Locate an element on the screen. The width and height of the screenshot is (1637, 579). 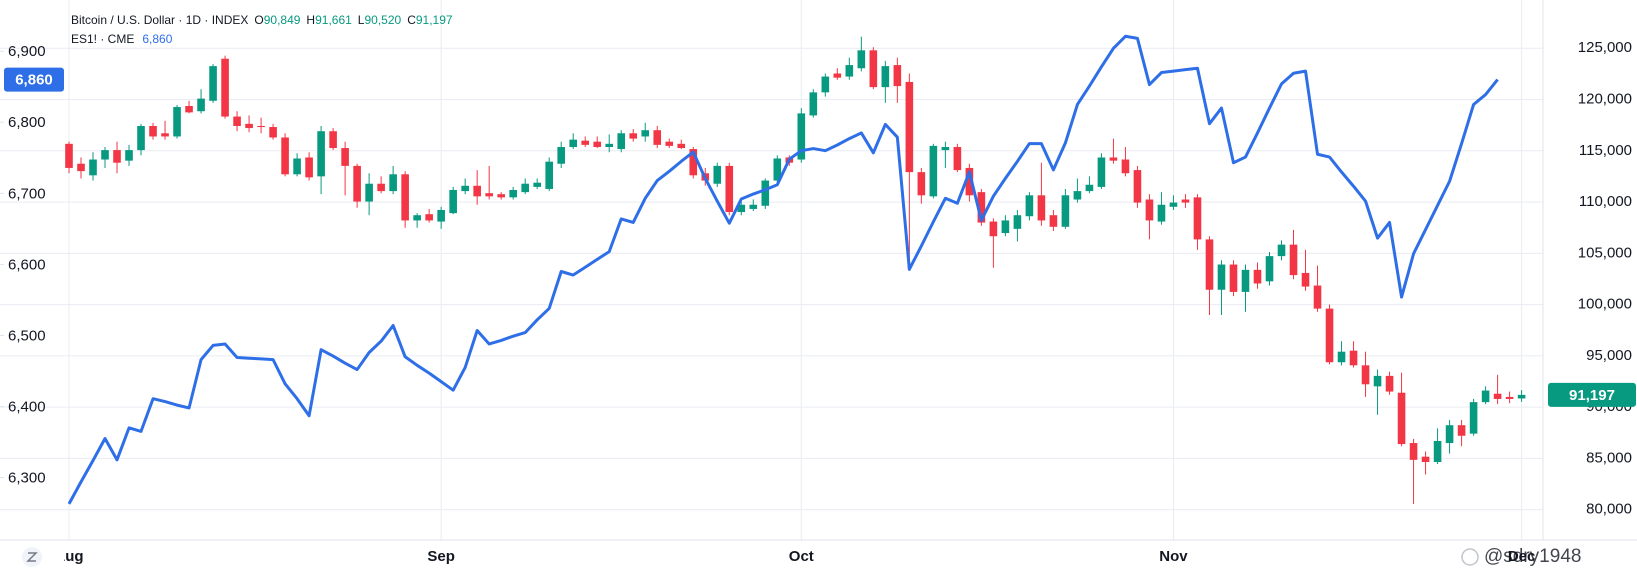
legend-open: 90,849 is located at coordinates (282, 20).